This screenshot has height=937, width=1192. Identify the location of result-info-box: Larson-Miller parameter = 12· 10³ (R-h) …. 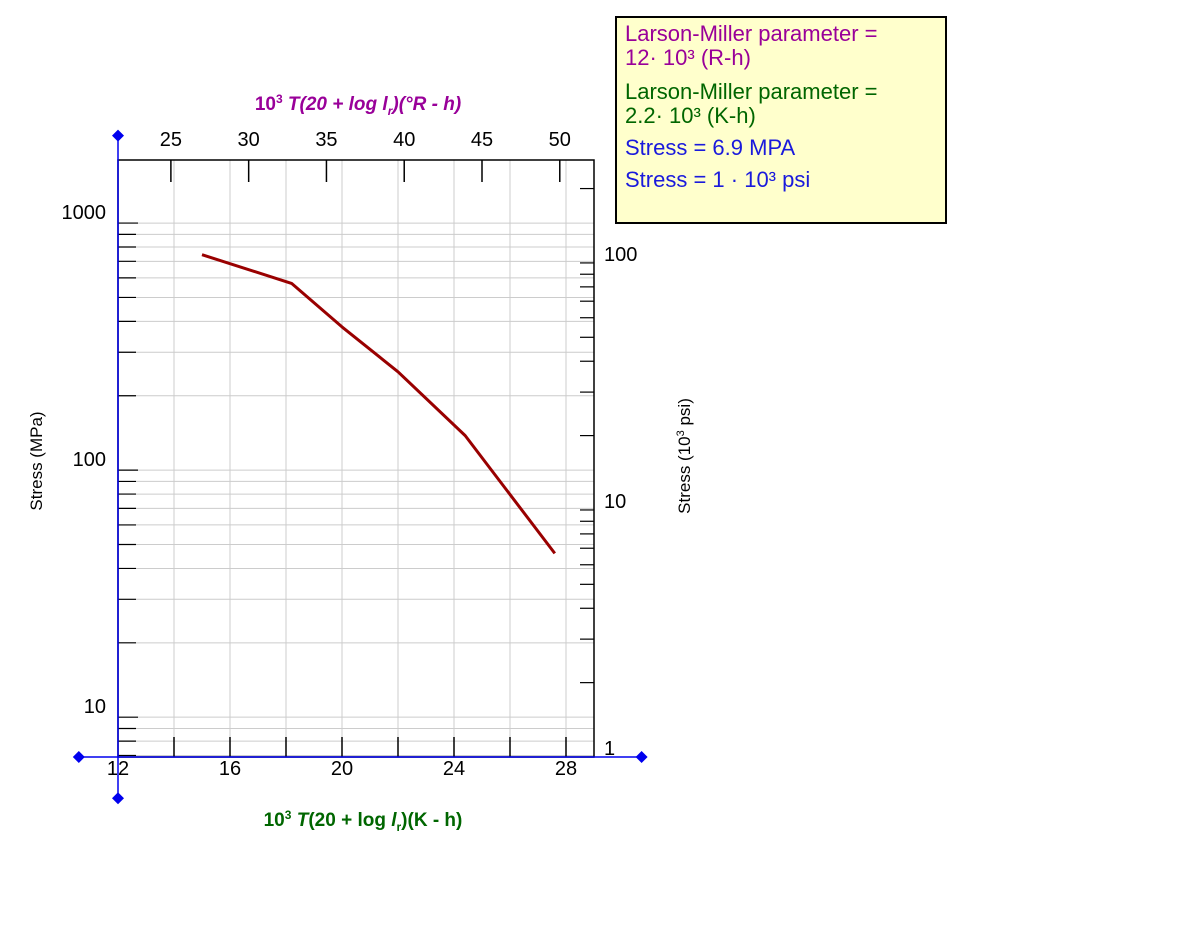
(781, 120).